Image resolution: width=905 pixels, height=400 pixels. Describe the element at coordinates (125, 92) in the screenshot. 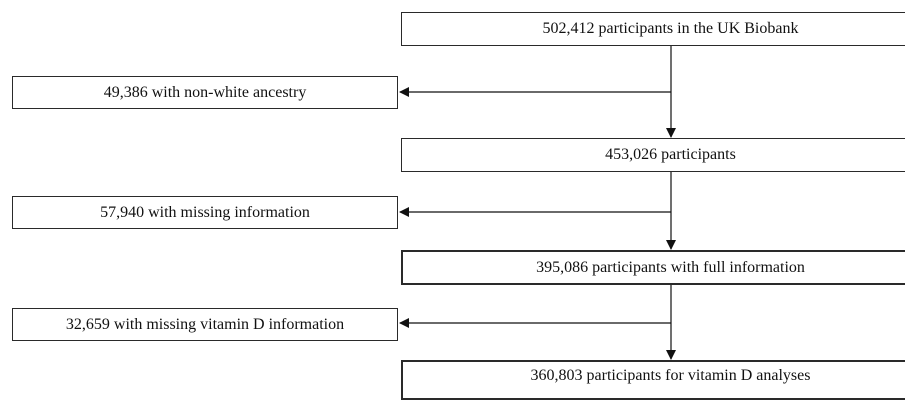

I see `exclusion-count: 49,386` at that location.